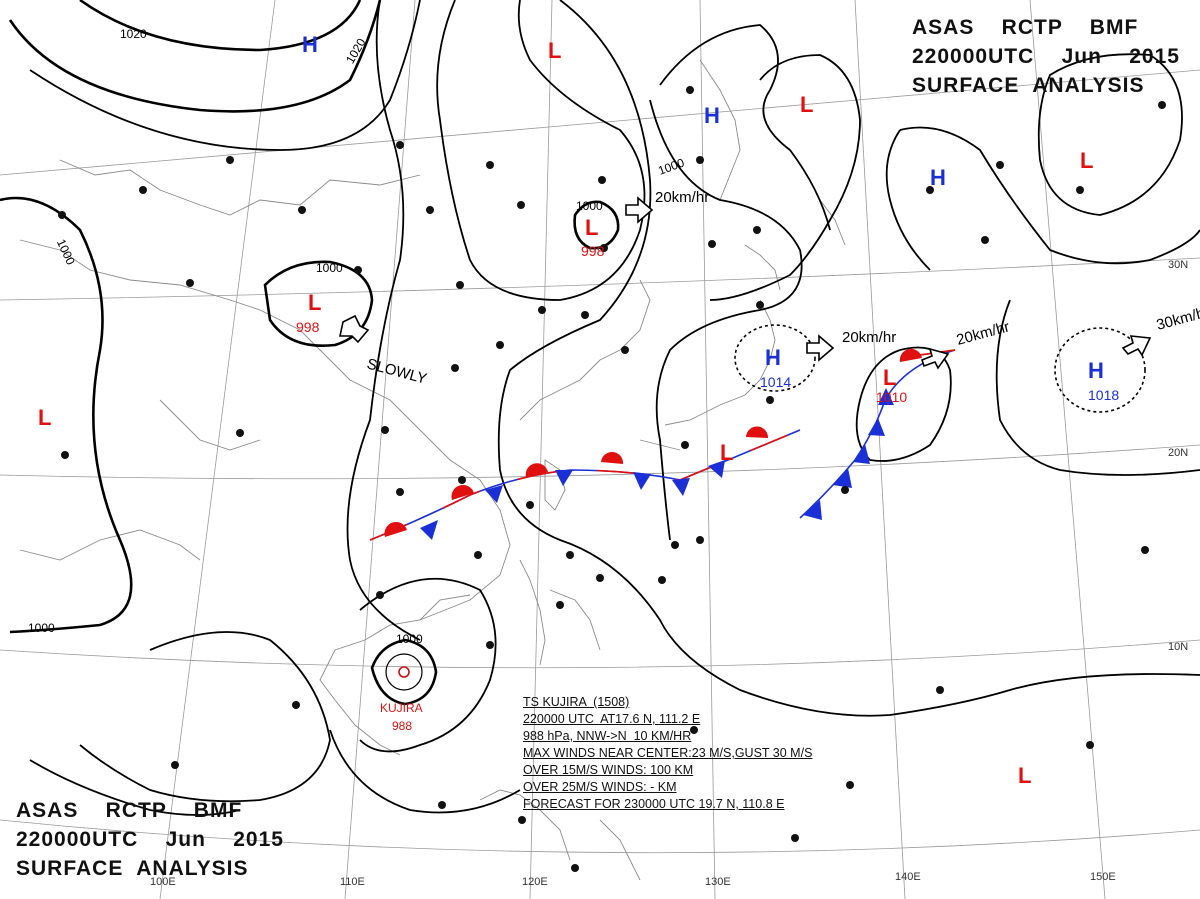 This screenshot has height=899, width=1200. Describe the element at coordinates (1025, 27) in the screenshot. I see `header-top-line1: ASAS RCTP BMF` at that location.